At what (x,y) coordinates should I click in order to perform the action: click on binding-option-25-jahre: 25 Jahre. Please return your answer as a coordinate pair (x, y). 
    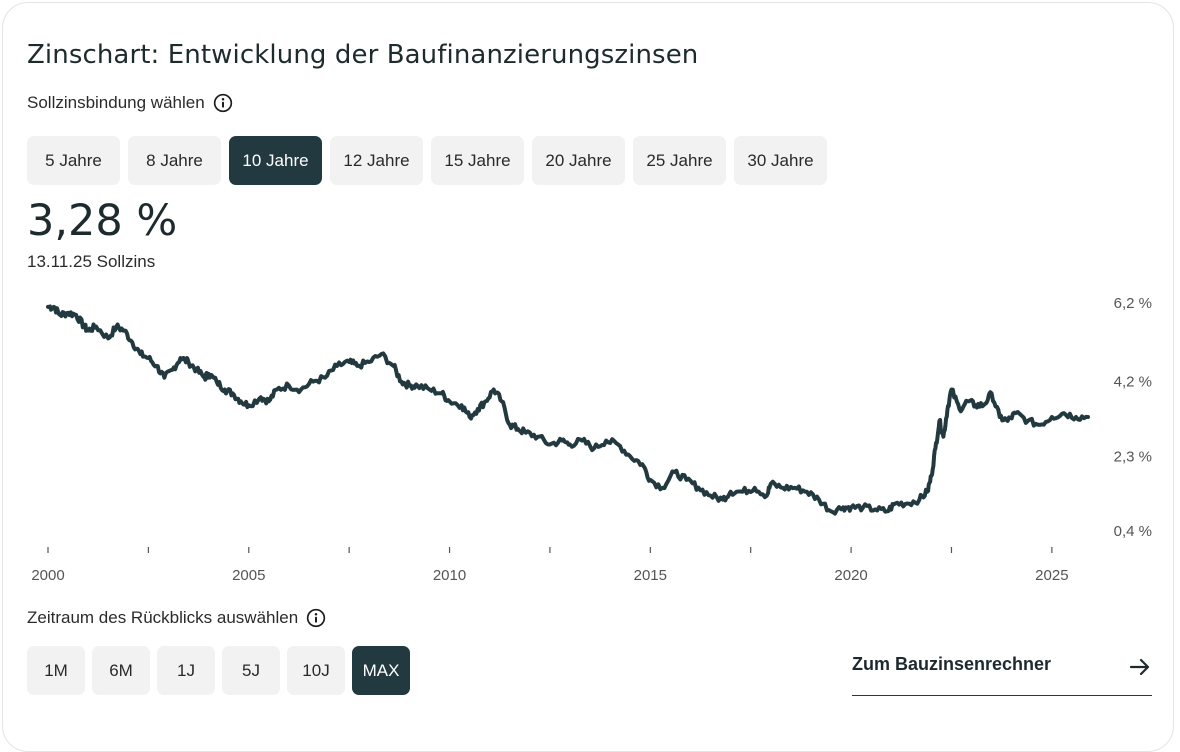
    Looking at the image, I should click on (679, 160).